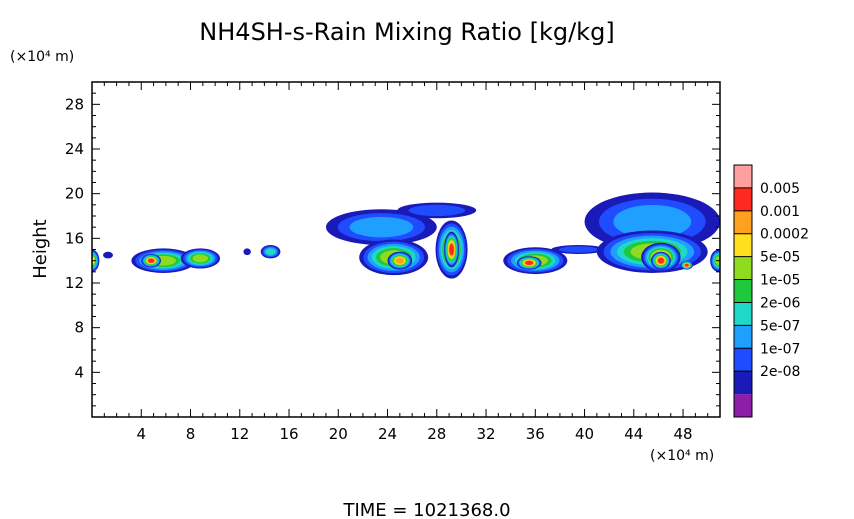 The width and height of the screenshot is (854, 519). What do you see at coordinates (780, 349) in the screenshot?
I see `colorbar-label-7: 1e-07` at bounding box center [780, 349].